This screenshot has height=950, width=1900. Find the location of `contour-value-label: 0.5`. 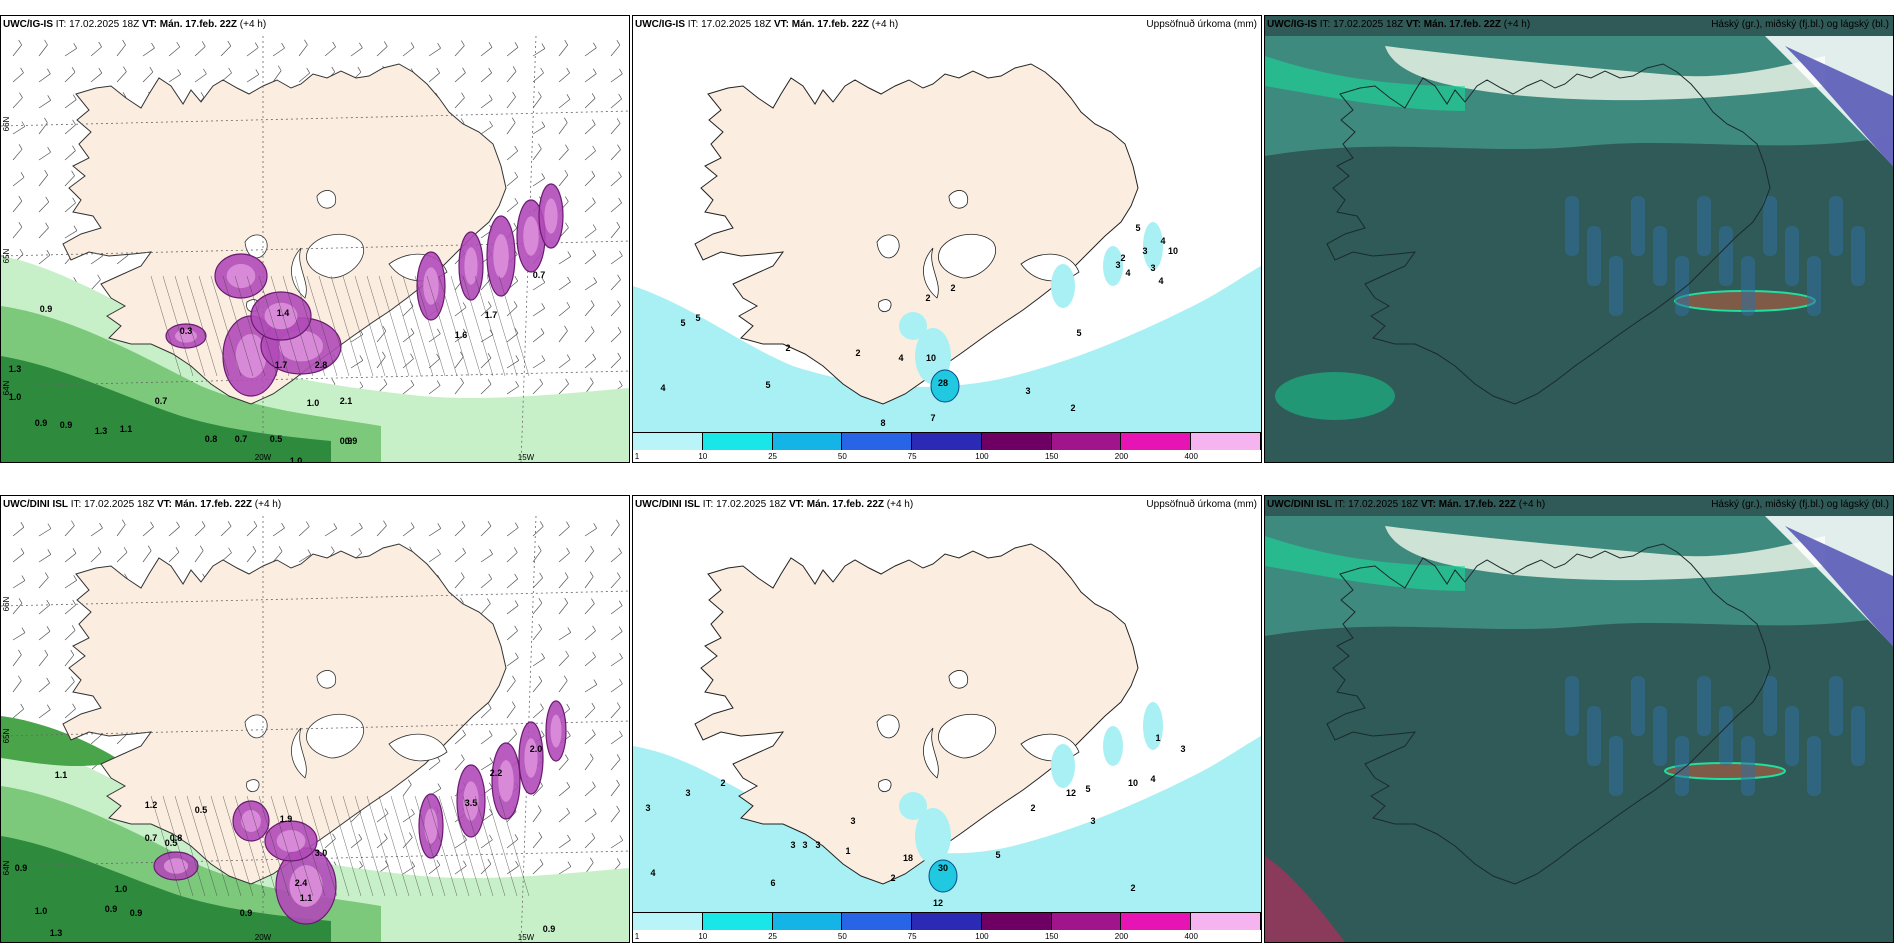

contour-value-label: 0.5 is located at coordinates (276, 439).